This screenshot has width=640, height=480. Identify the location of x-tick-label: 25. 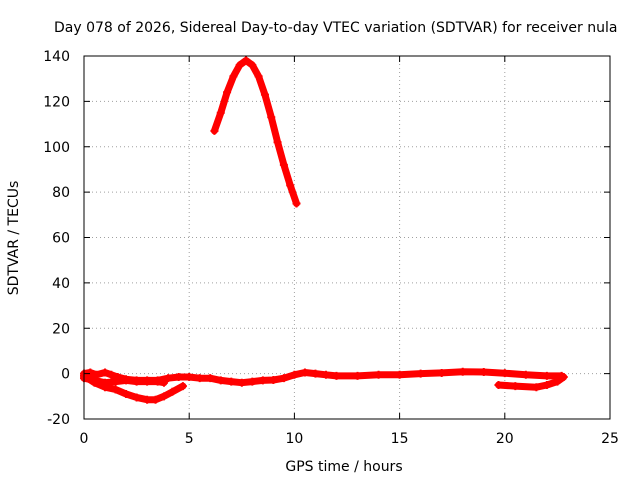
(610, 439).